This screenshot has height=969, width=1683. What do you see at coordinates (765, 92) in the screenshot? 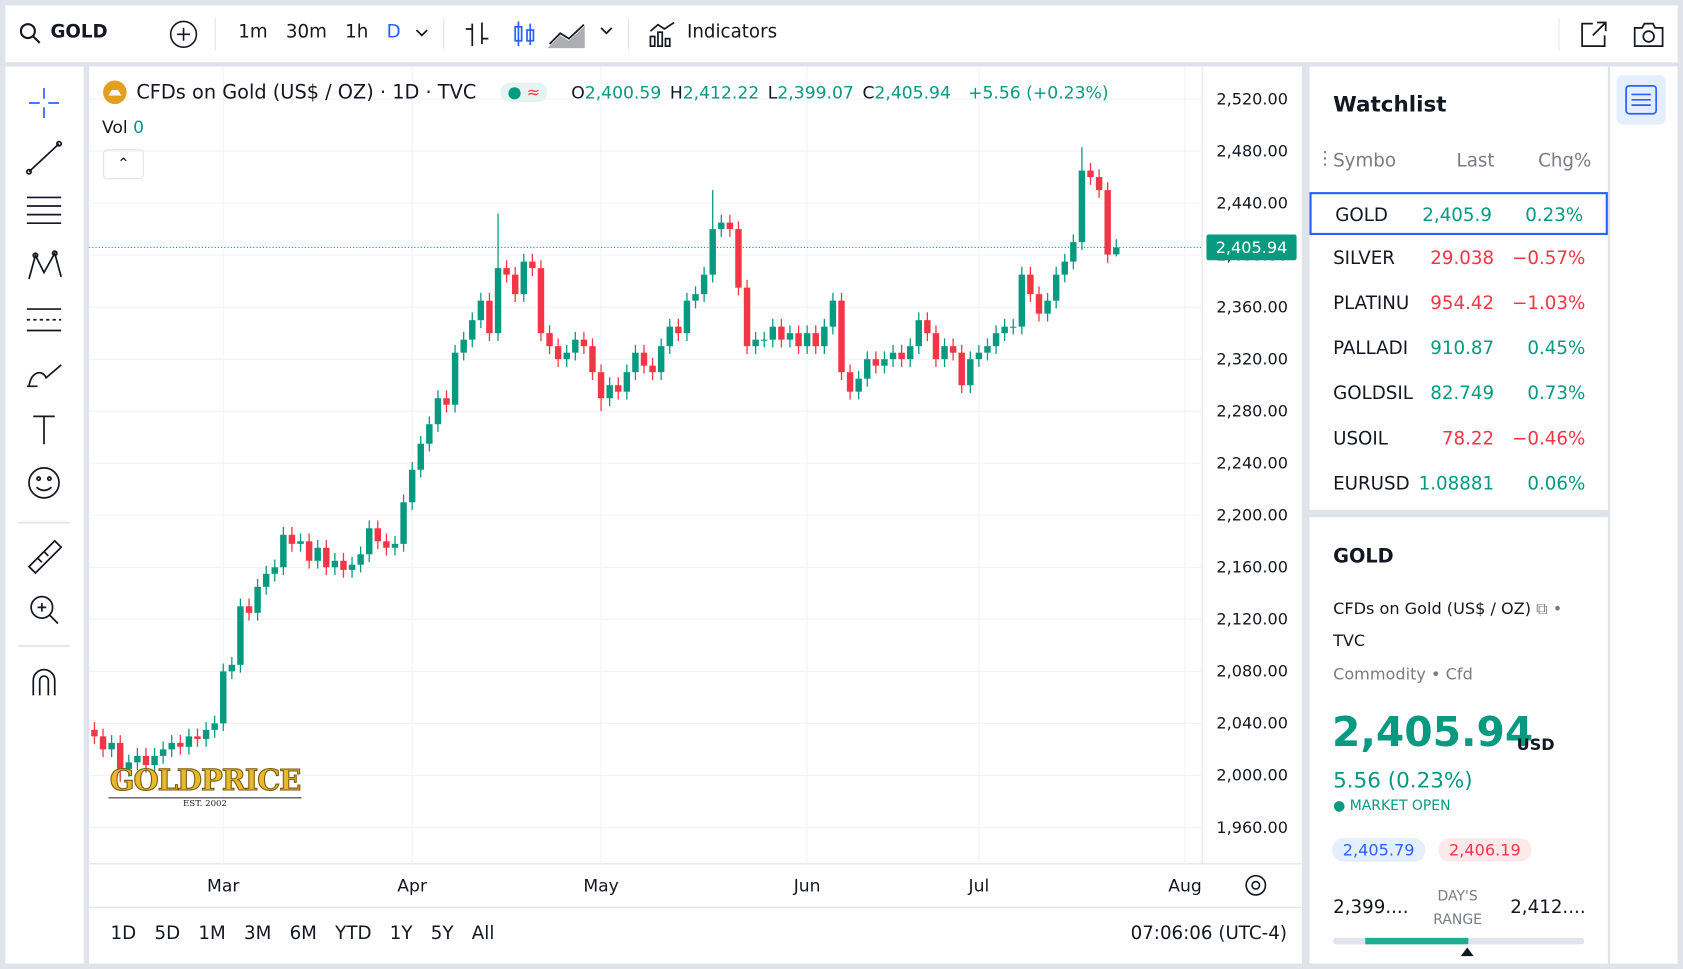
I see `ohlc-legend: O2,400.59 H2,412.22 L2,399.07 C2,405.94` at bounding box center [765, 92].